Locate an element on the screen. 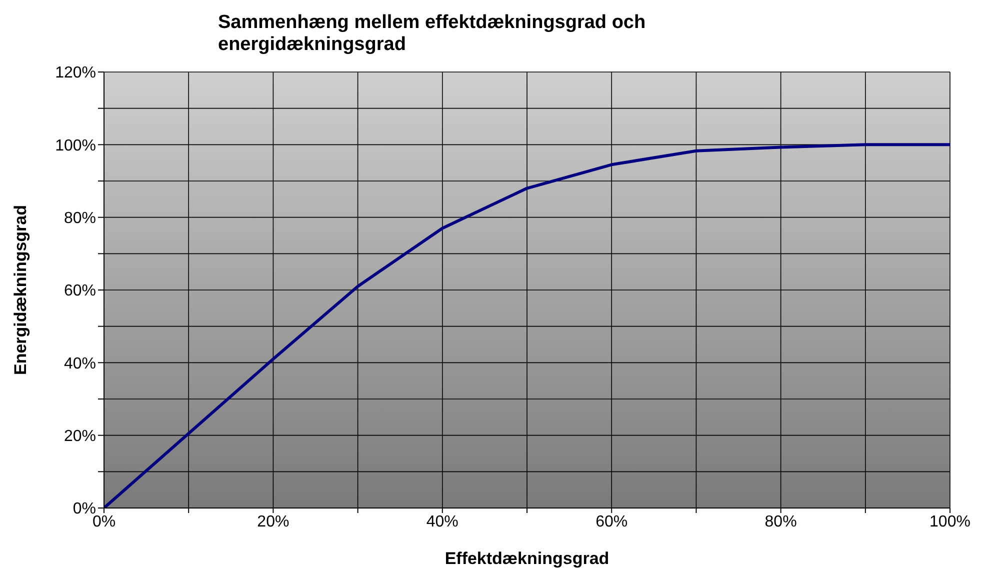 The image size is (986, 584). y-tick-label: 60% is located at coordinates (80, 291).